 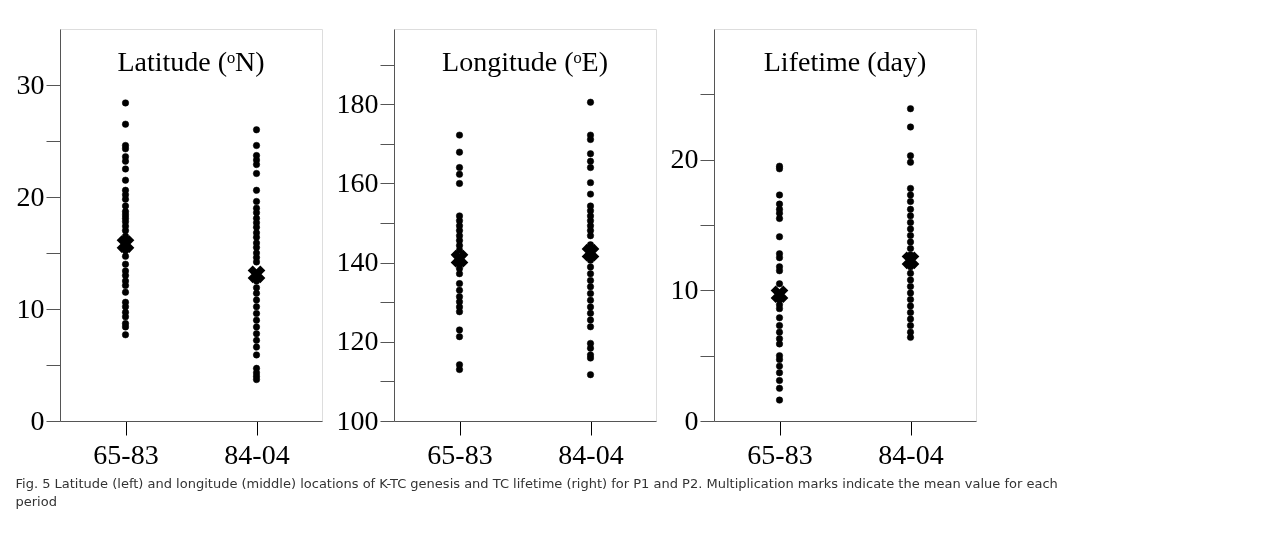 I want to click on y-tick-label: 140, so click(x=357, y=262).